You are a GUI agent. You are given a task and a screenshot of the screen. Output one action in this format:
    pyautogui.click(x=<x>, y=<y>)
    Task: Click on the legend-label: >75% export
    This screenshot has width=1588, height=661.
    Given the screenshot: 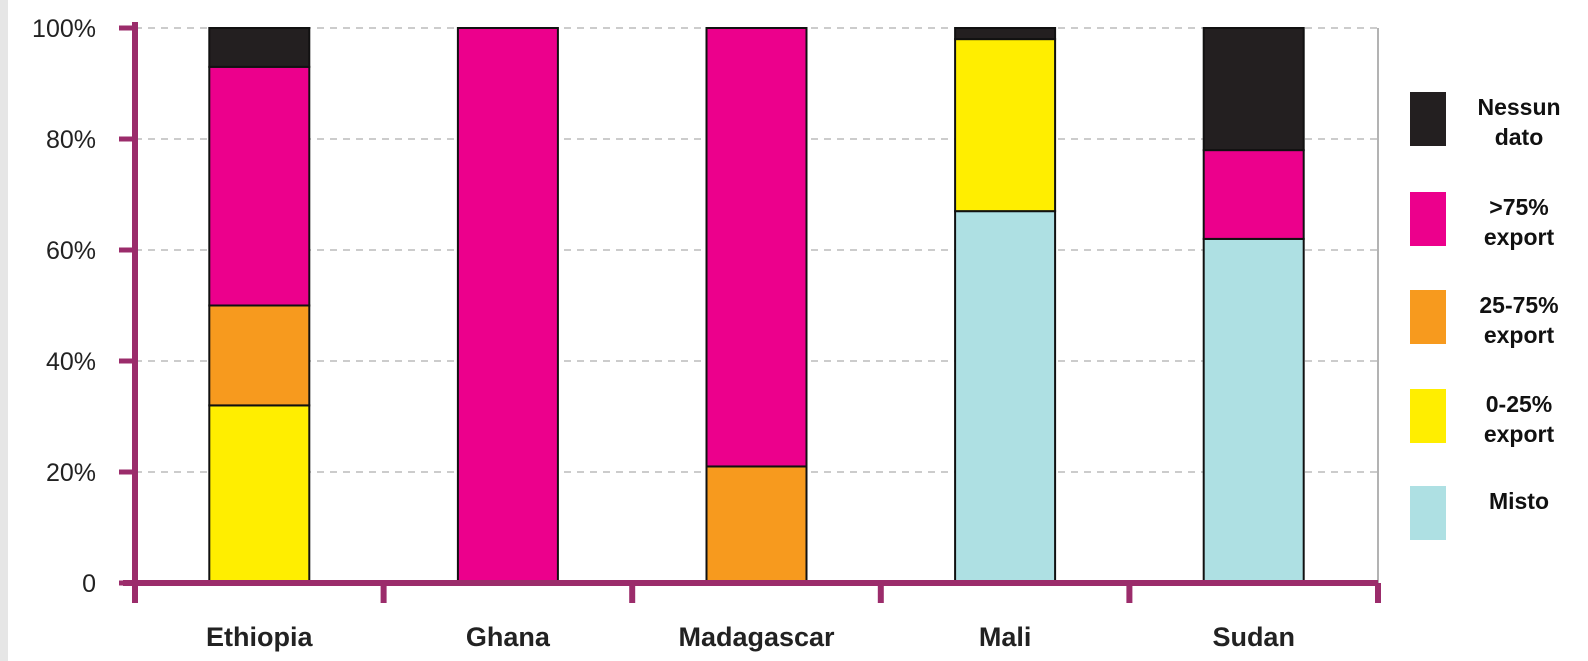 What is the action you would take?
    pyautogui.click(x=1519, y=222)
    